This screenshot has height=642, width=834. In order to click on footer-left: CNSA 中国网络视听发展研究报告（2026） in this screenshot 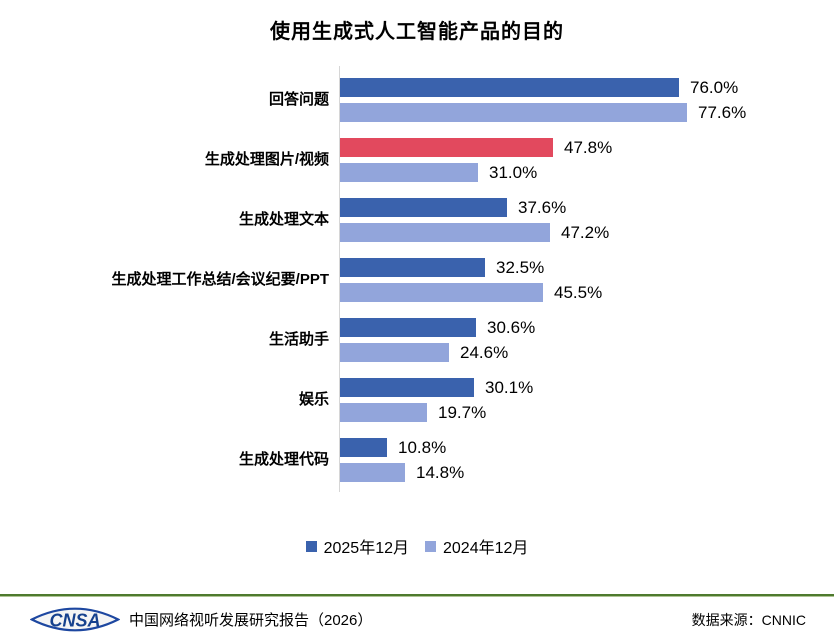, I will do `click(201, 619)`.